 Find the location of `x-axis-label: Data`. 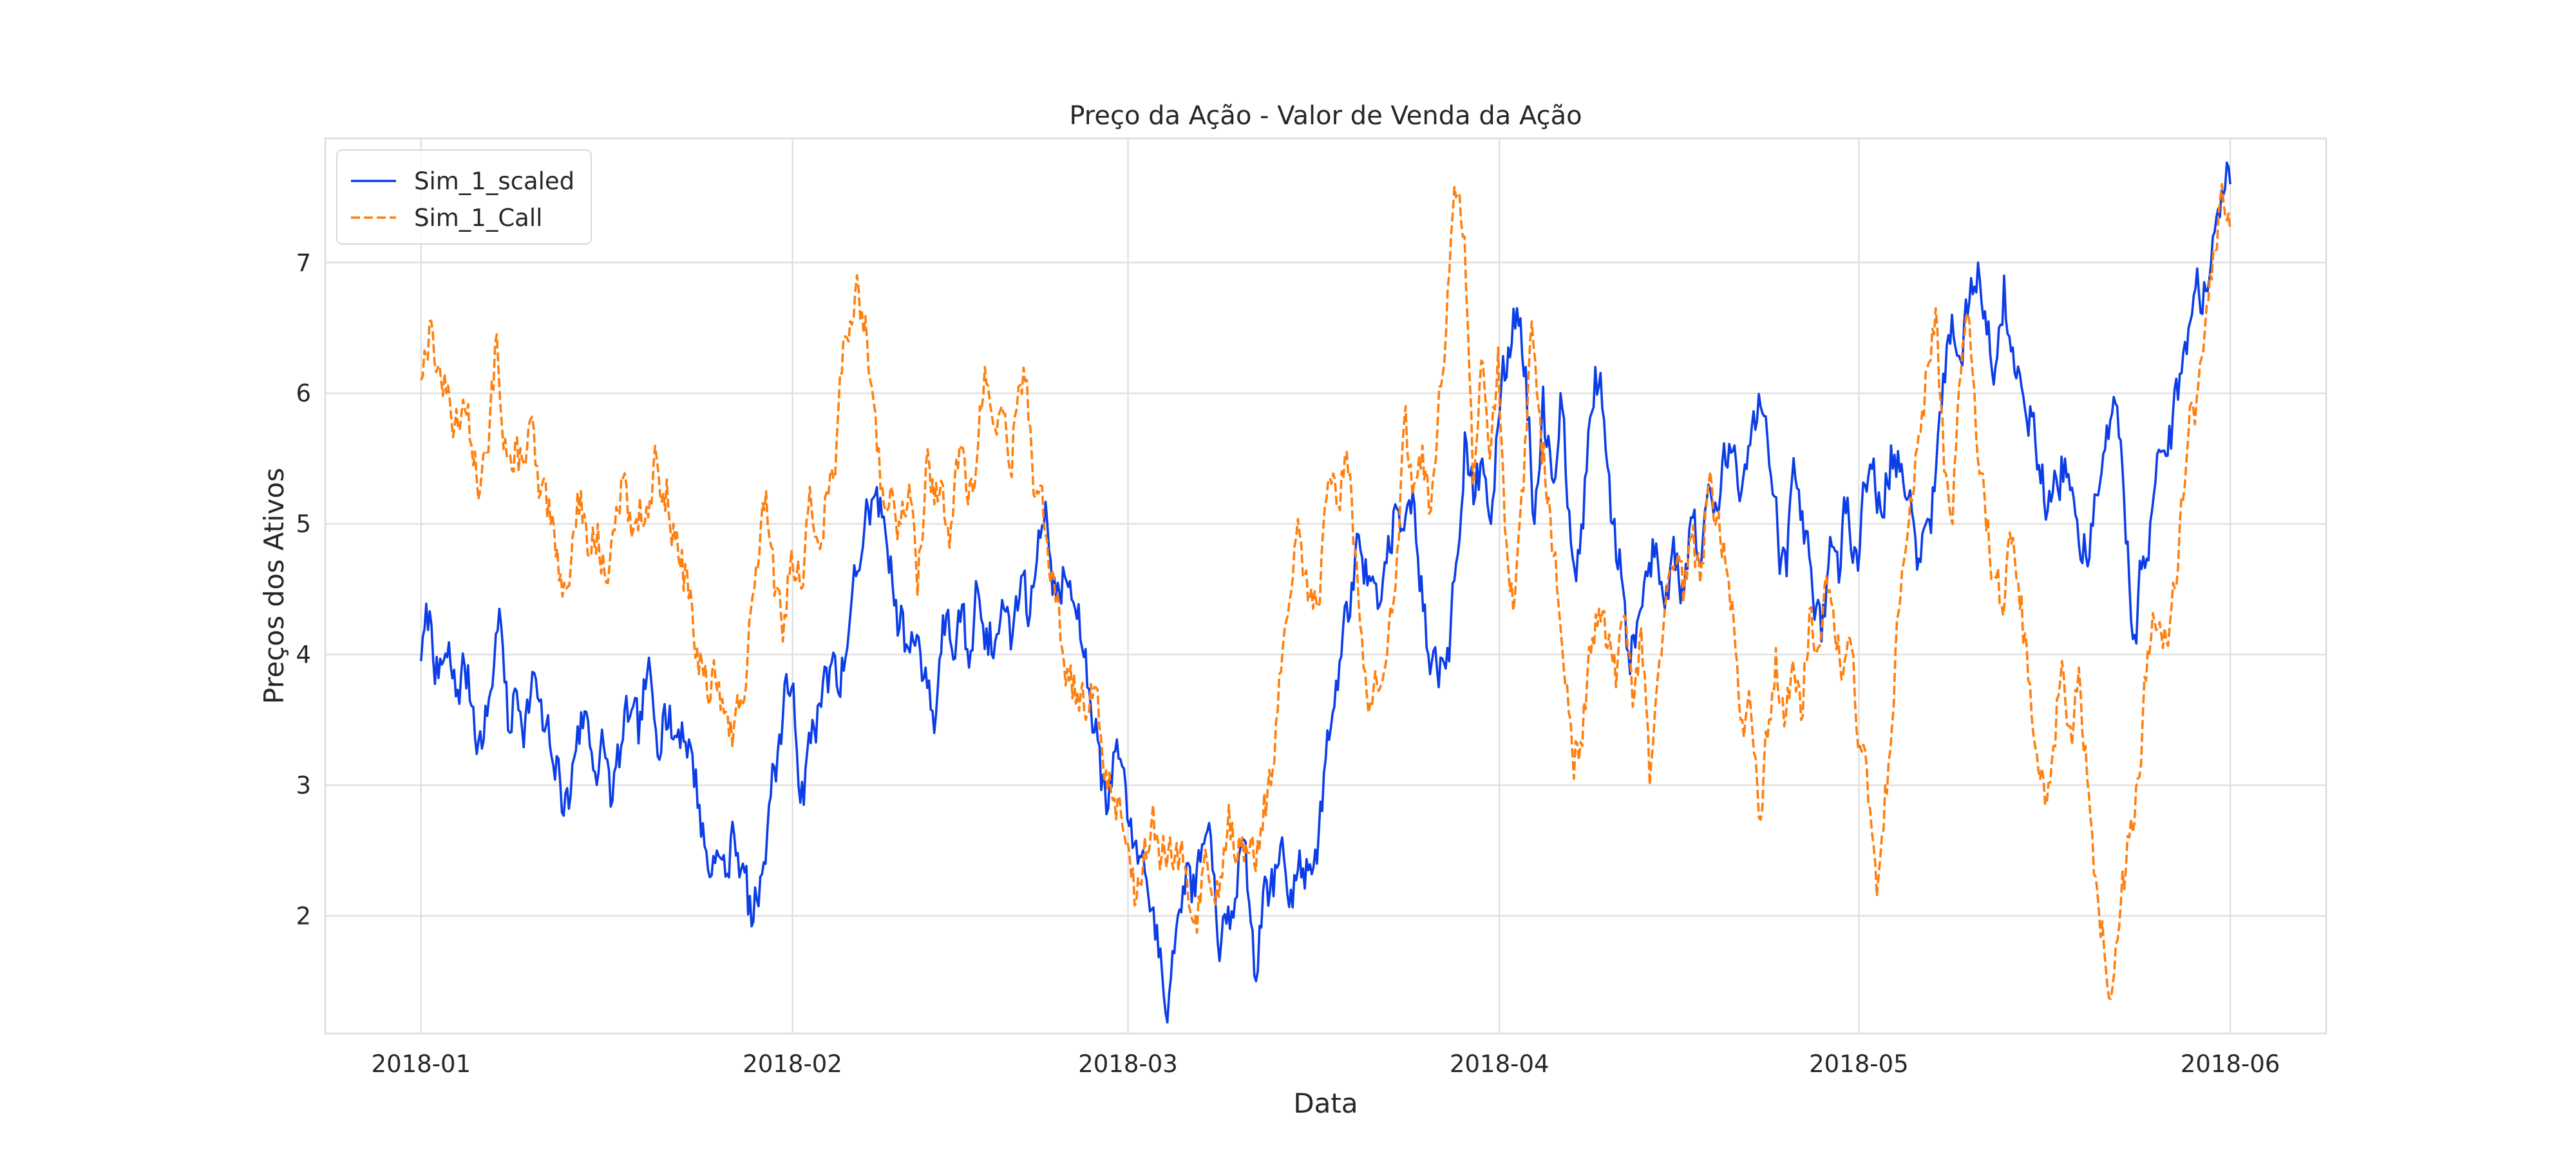

x-axis-label: Data is located at coordinates (1325, 1103).